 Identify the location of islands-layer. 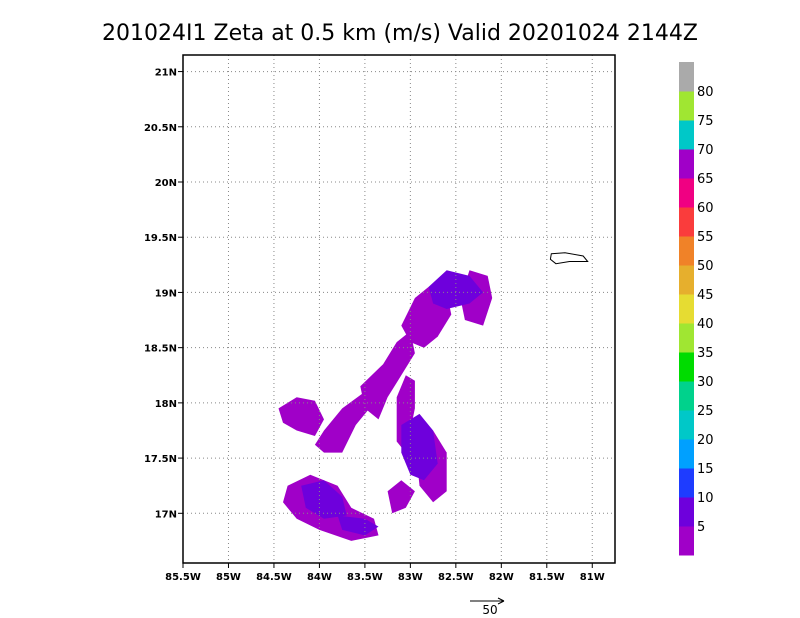
(569, 258).